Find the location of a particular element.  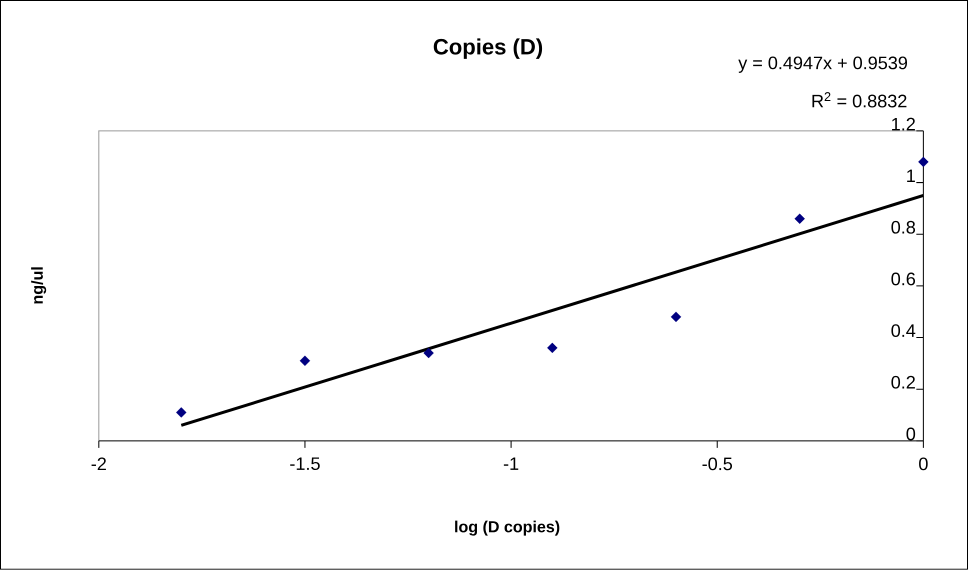

x-tick-label: -1.5 is located at coordinates (305, 464).